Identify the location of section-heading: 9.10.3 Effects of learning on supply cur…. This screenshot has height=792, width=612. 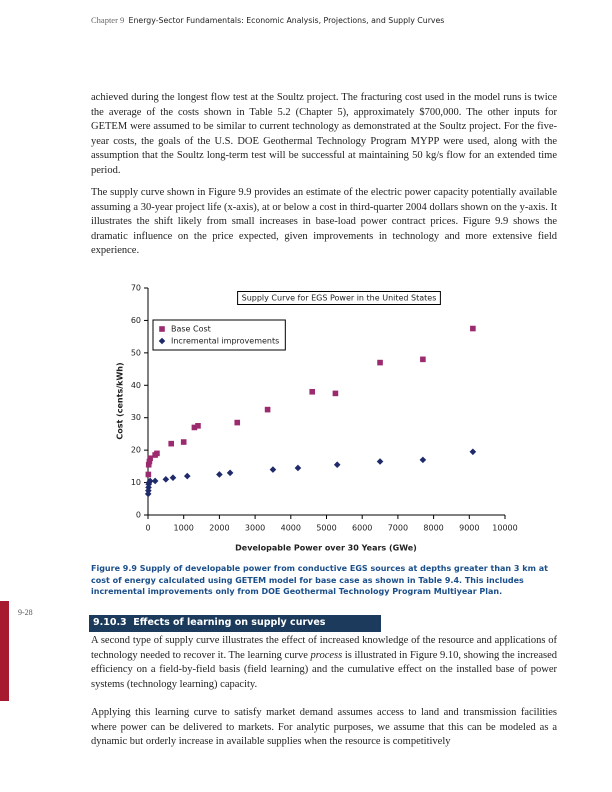
(209, 622).